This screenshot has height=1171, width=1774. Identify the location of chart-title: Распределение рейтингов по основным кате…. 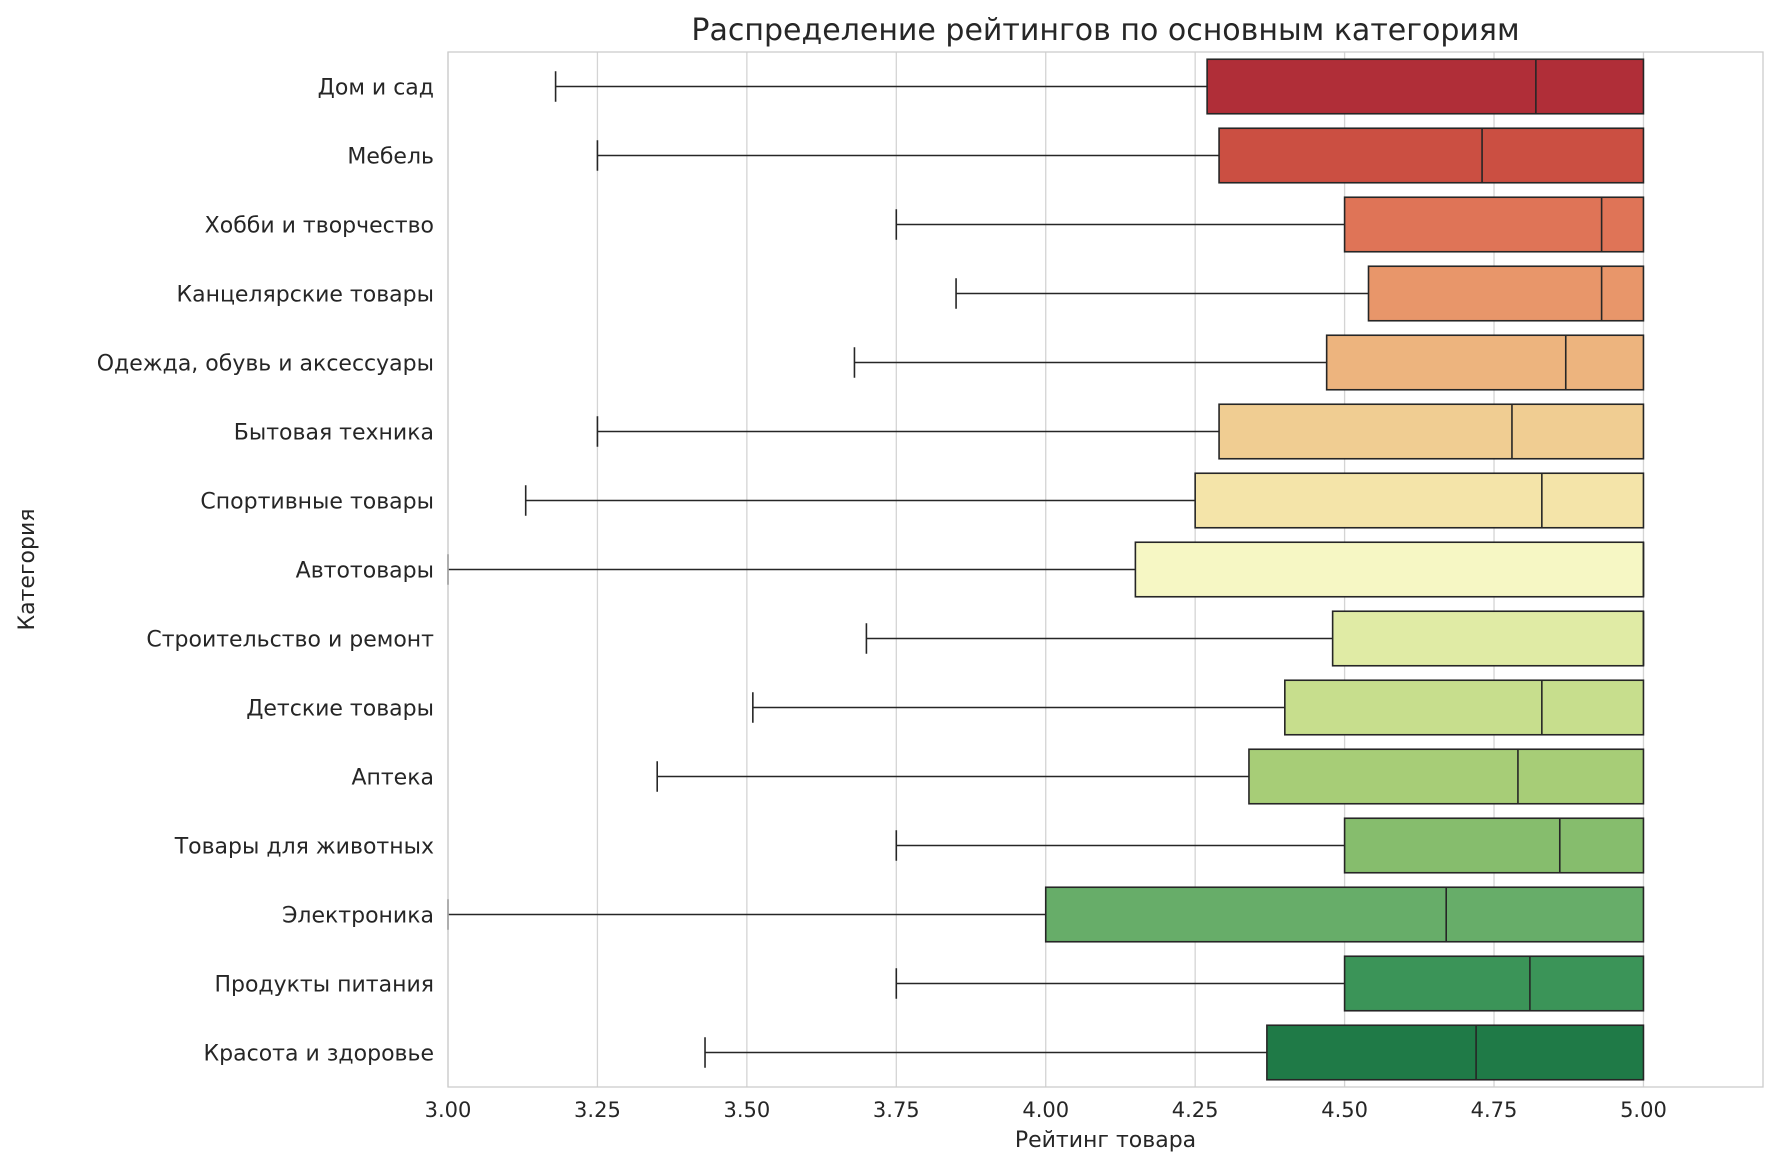
(1105, 30).